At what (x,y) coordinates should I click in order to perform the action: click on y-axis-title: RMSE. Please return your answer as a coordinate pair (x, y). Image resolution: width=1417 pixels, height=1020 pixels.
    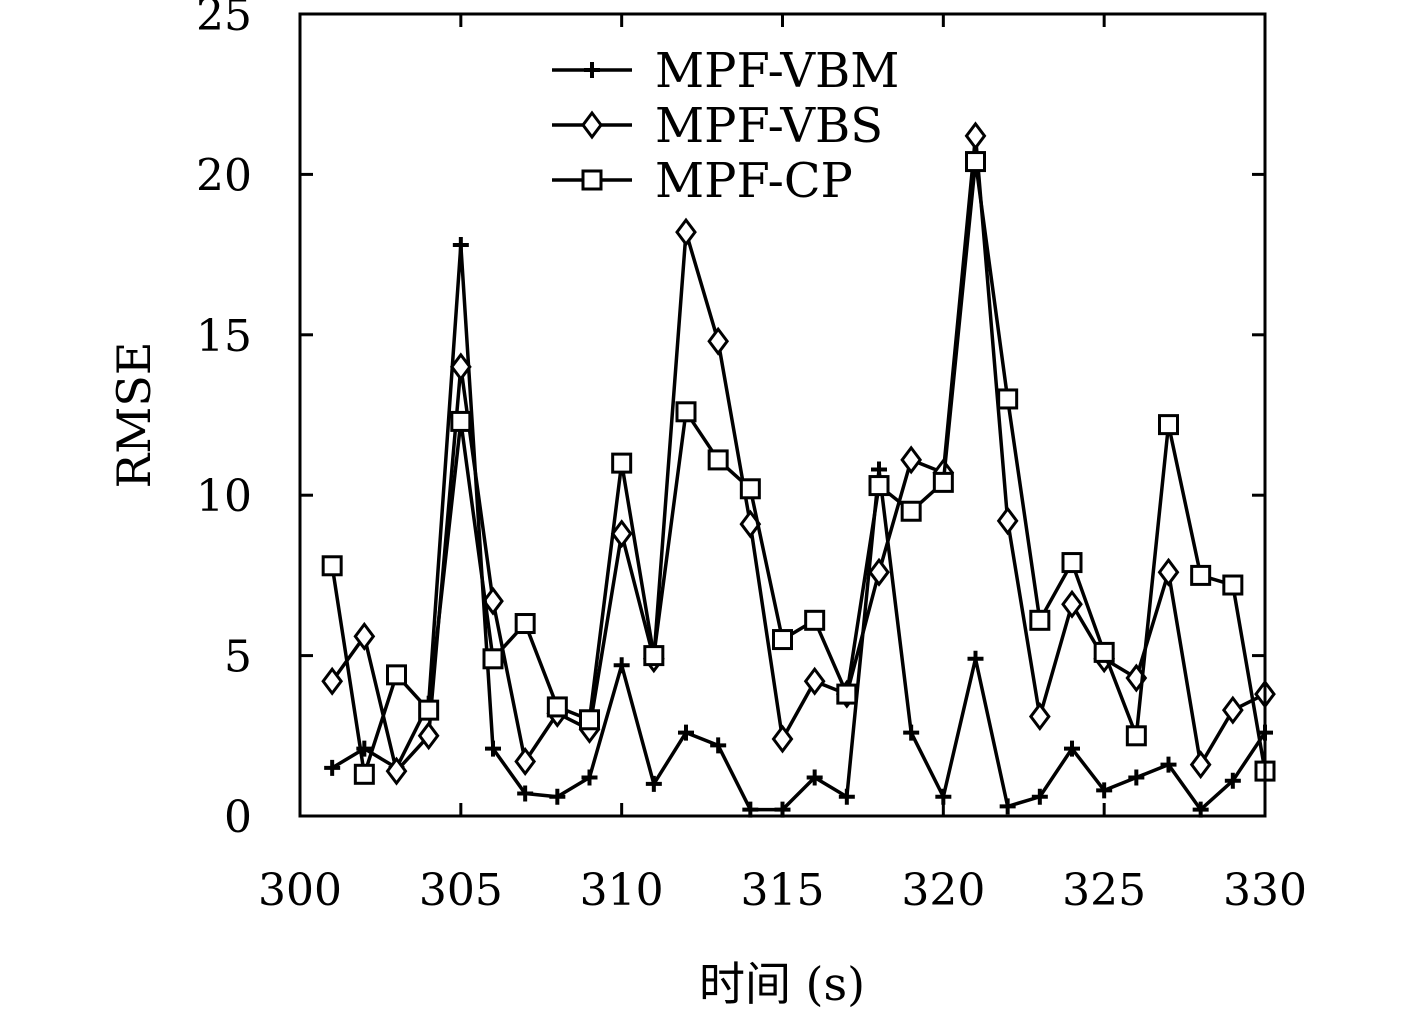
    Looking at the image, I should click on (134, 415).